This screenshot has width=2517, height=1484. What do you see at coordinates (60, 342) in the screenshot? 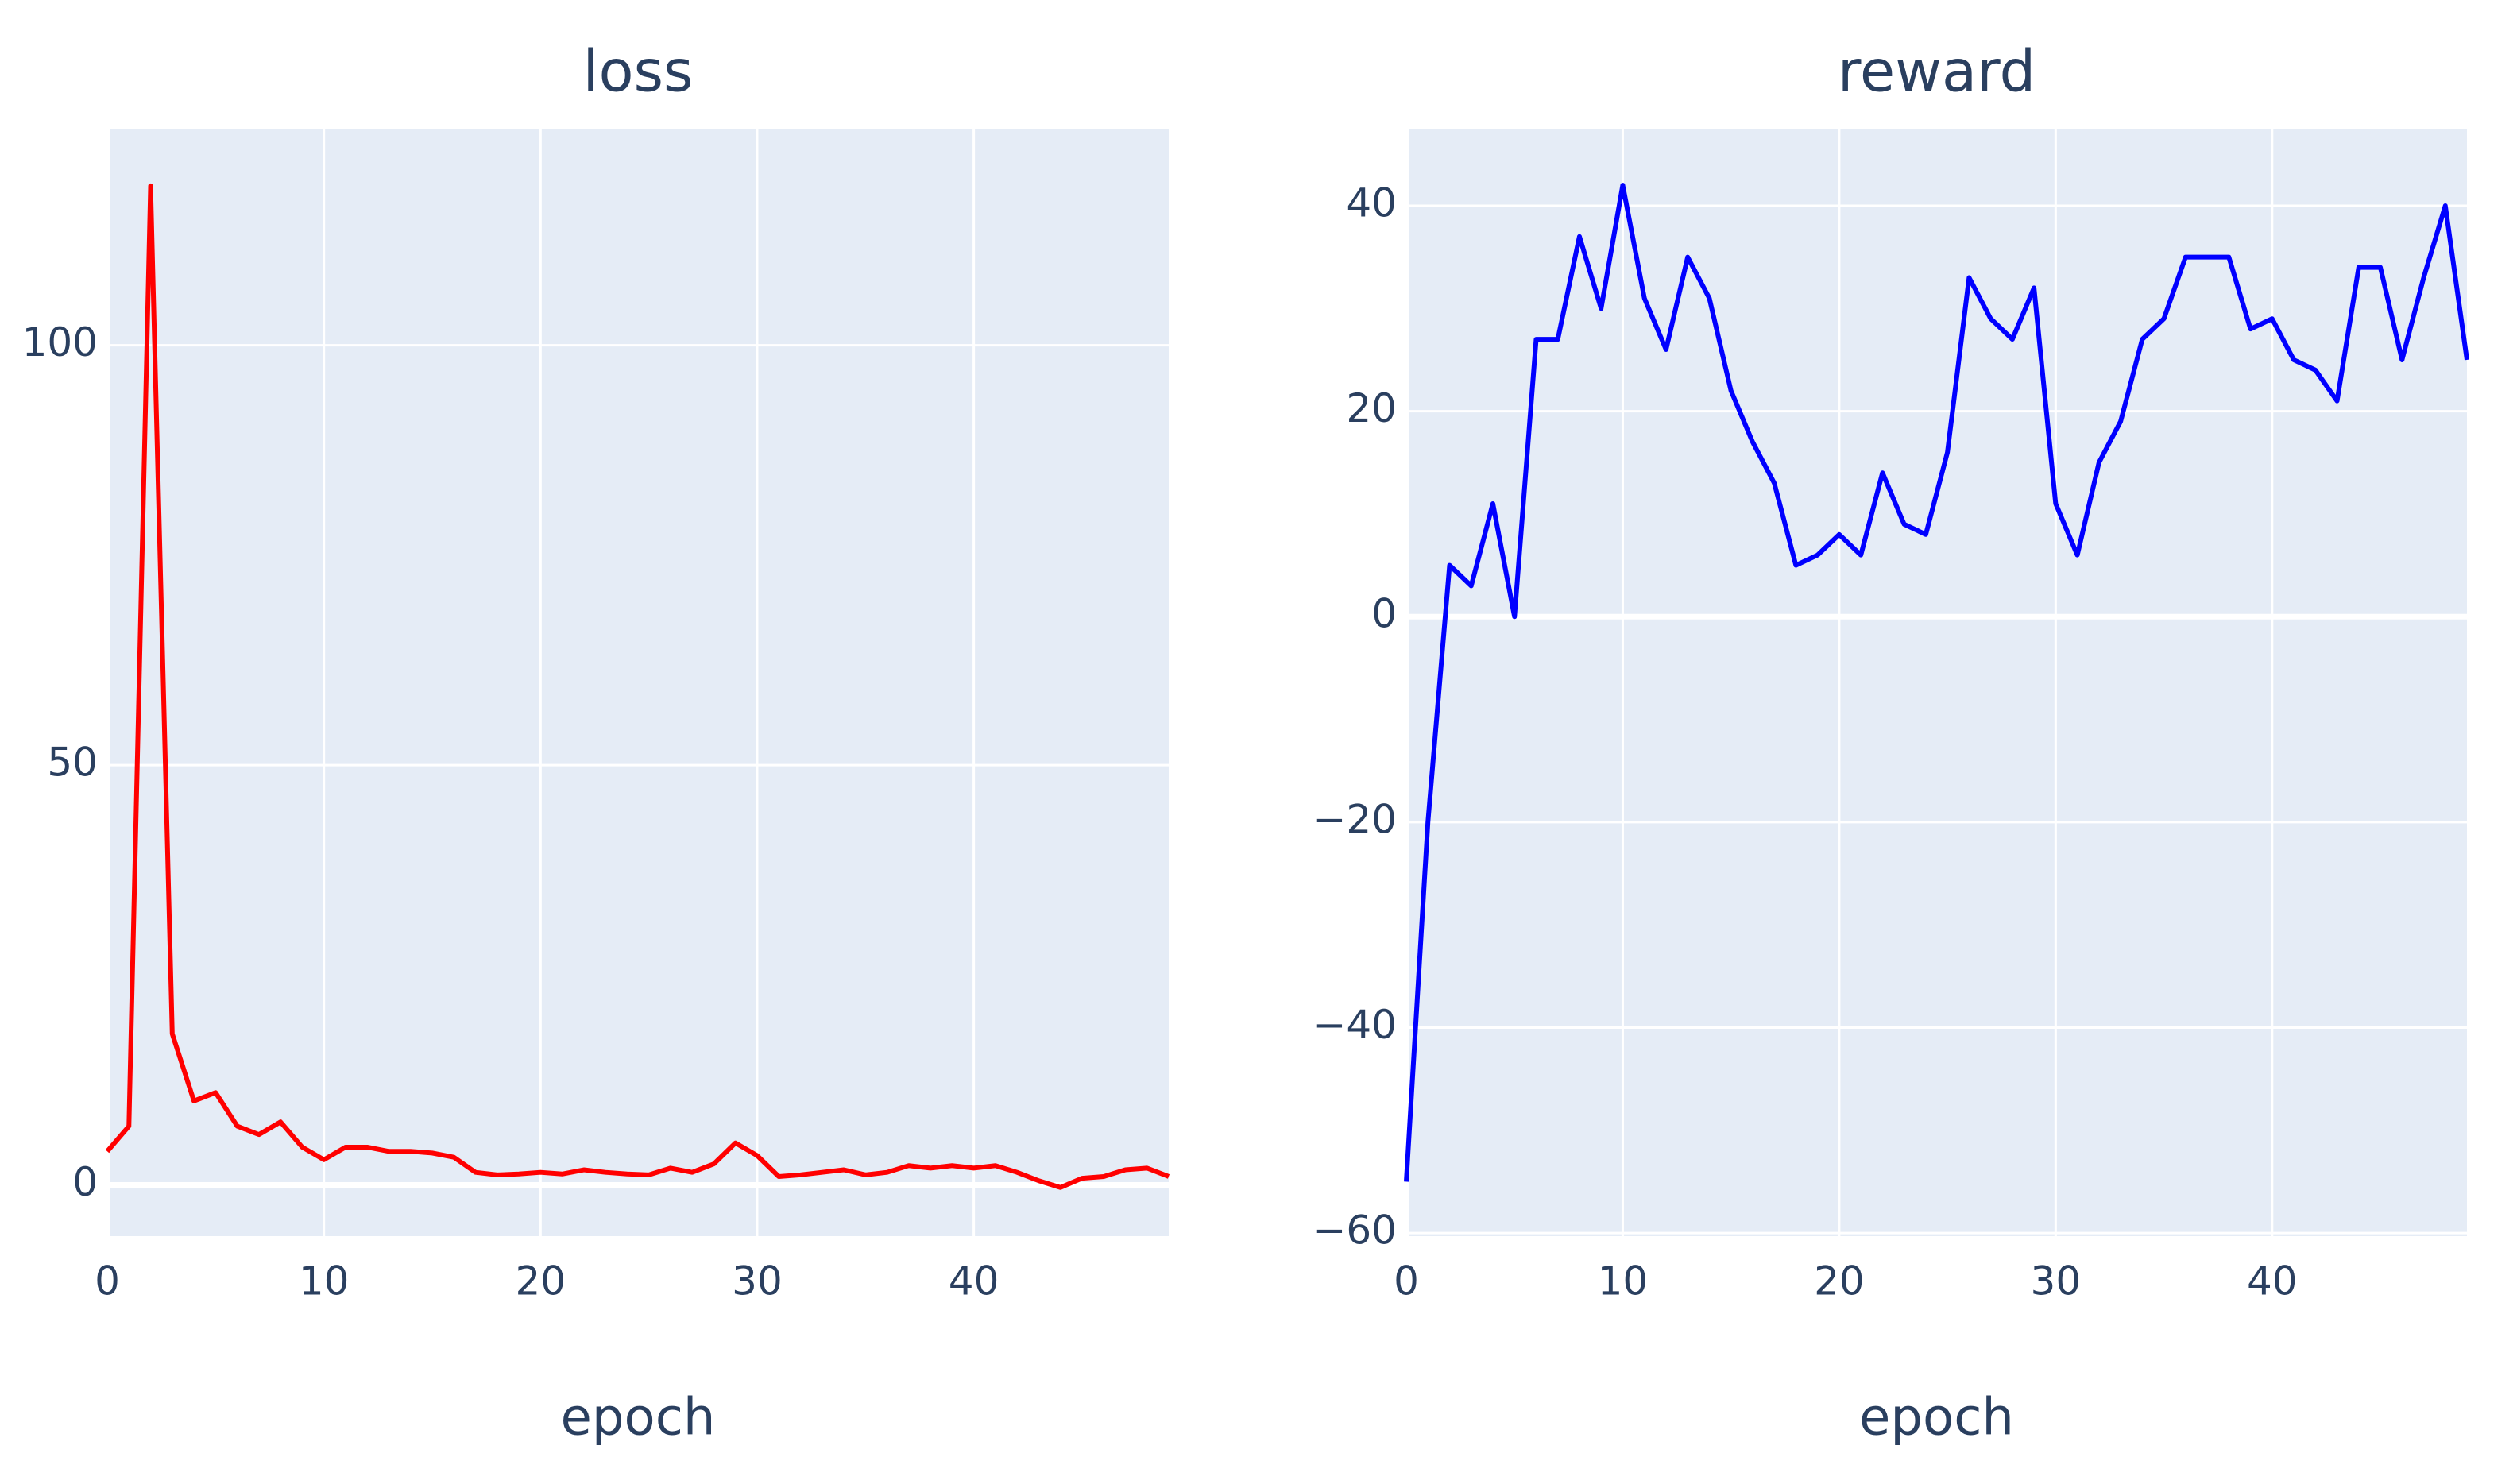
I see `y-tick-label: 100` at bounding box center [60, 342].